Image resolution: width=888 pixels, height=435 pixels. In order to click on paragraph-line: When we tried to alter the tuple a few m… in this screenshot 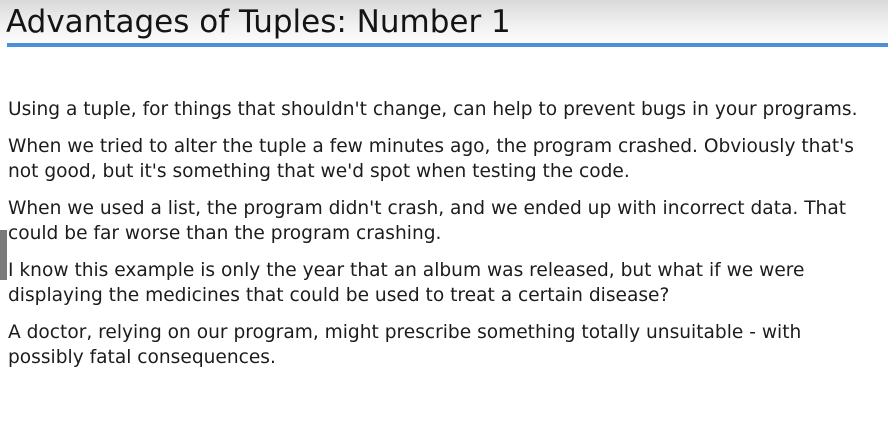, I will do `click(431, 146)`.